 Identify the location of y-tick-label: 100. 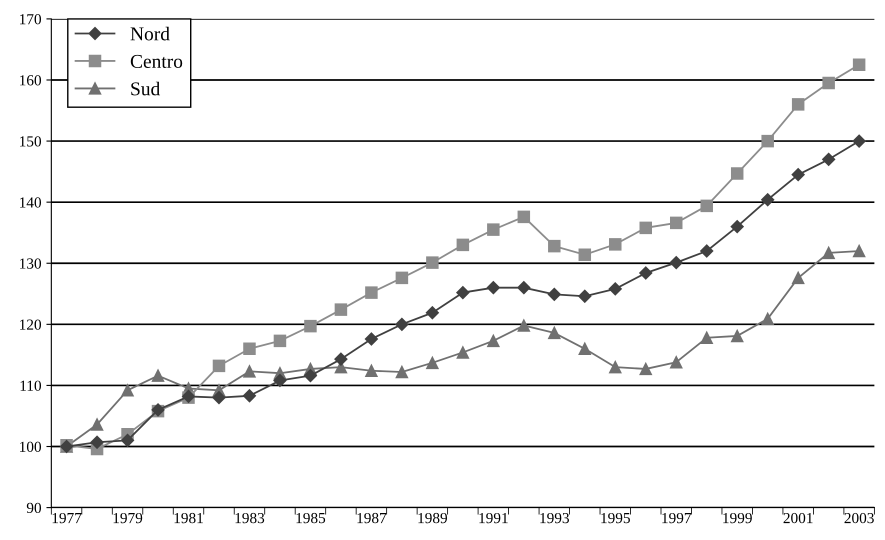
(31, 447).